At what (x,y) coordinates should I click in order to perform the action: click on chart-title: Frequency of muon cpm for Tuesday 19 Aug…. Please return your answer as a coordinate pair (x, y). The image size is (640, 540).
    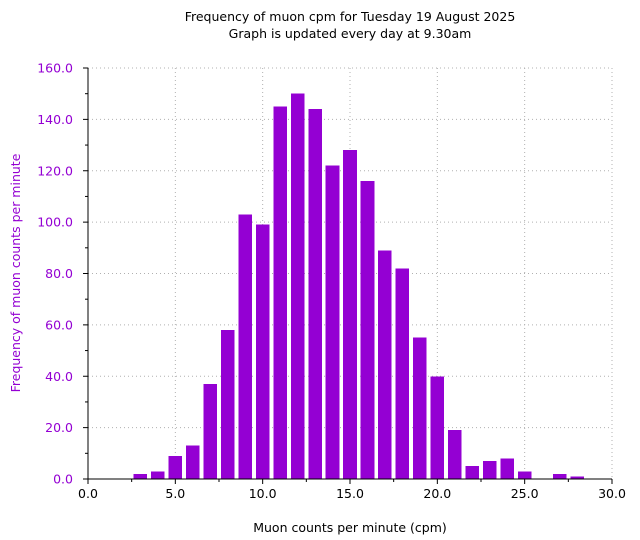
    Looking at the image, I should click on (350, 16).